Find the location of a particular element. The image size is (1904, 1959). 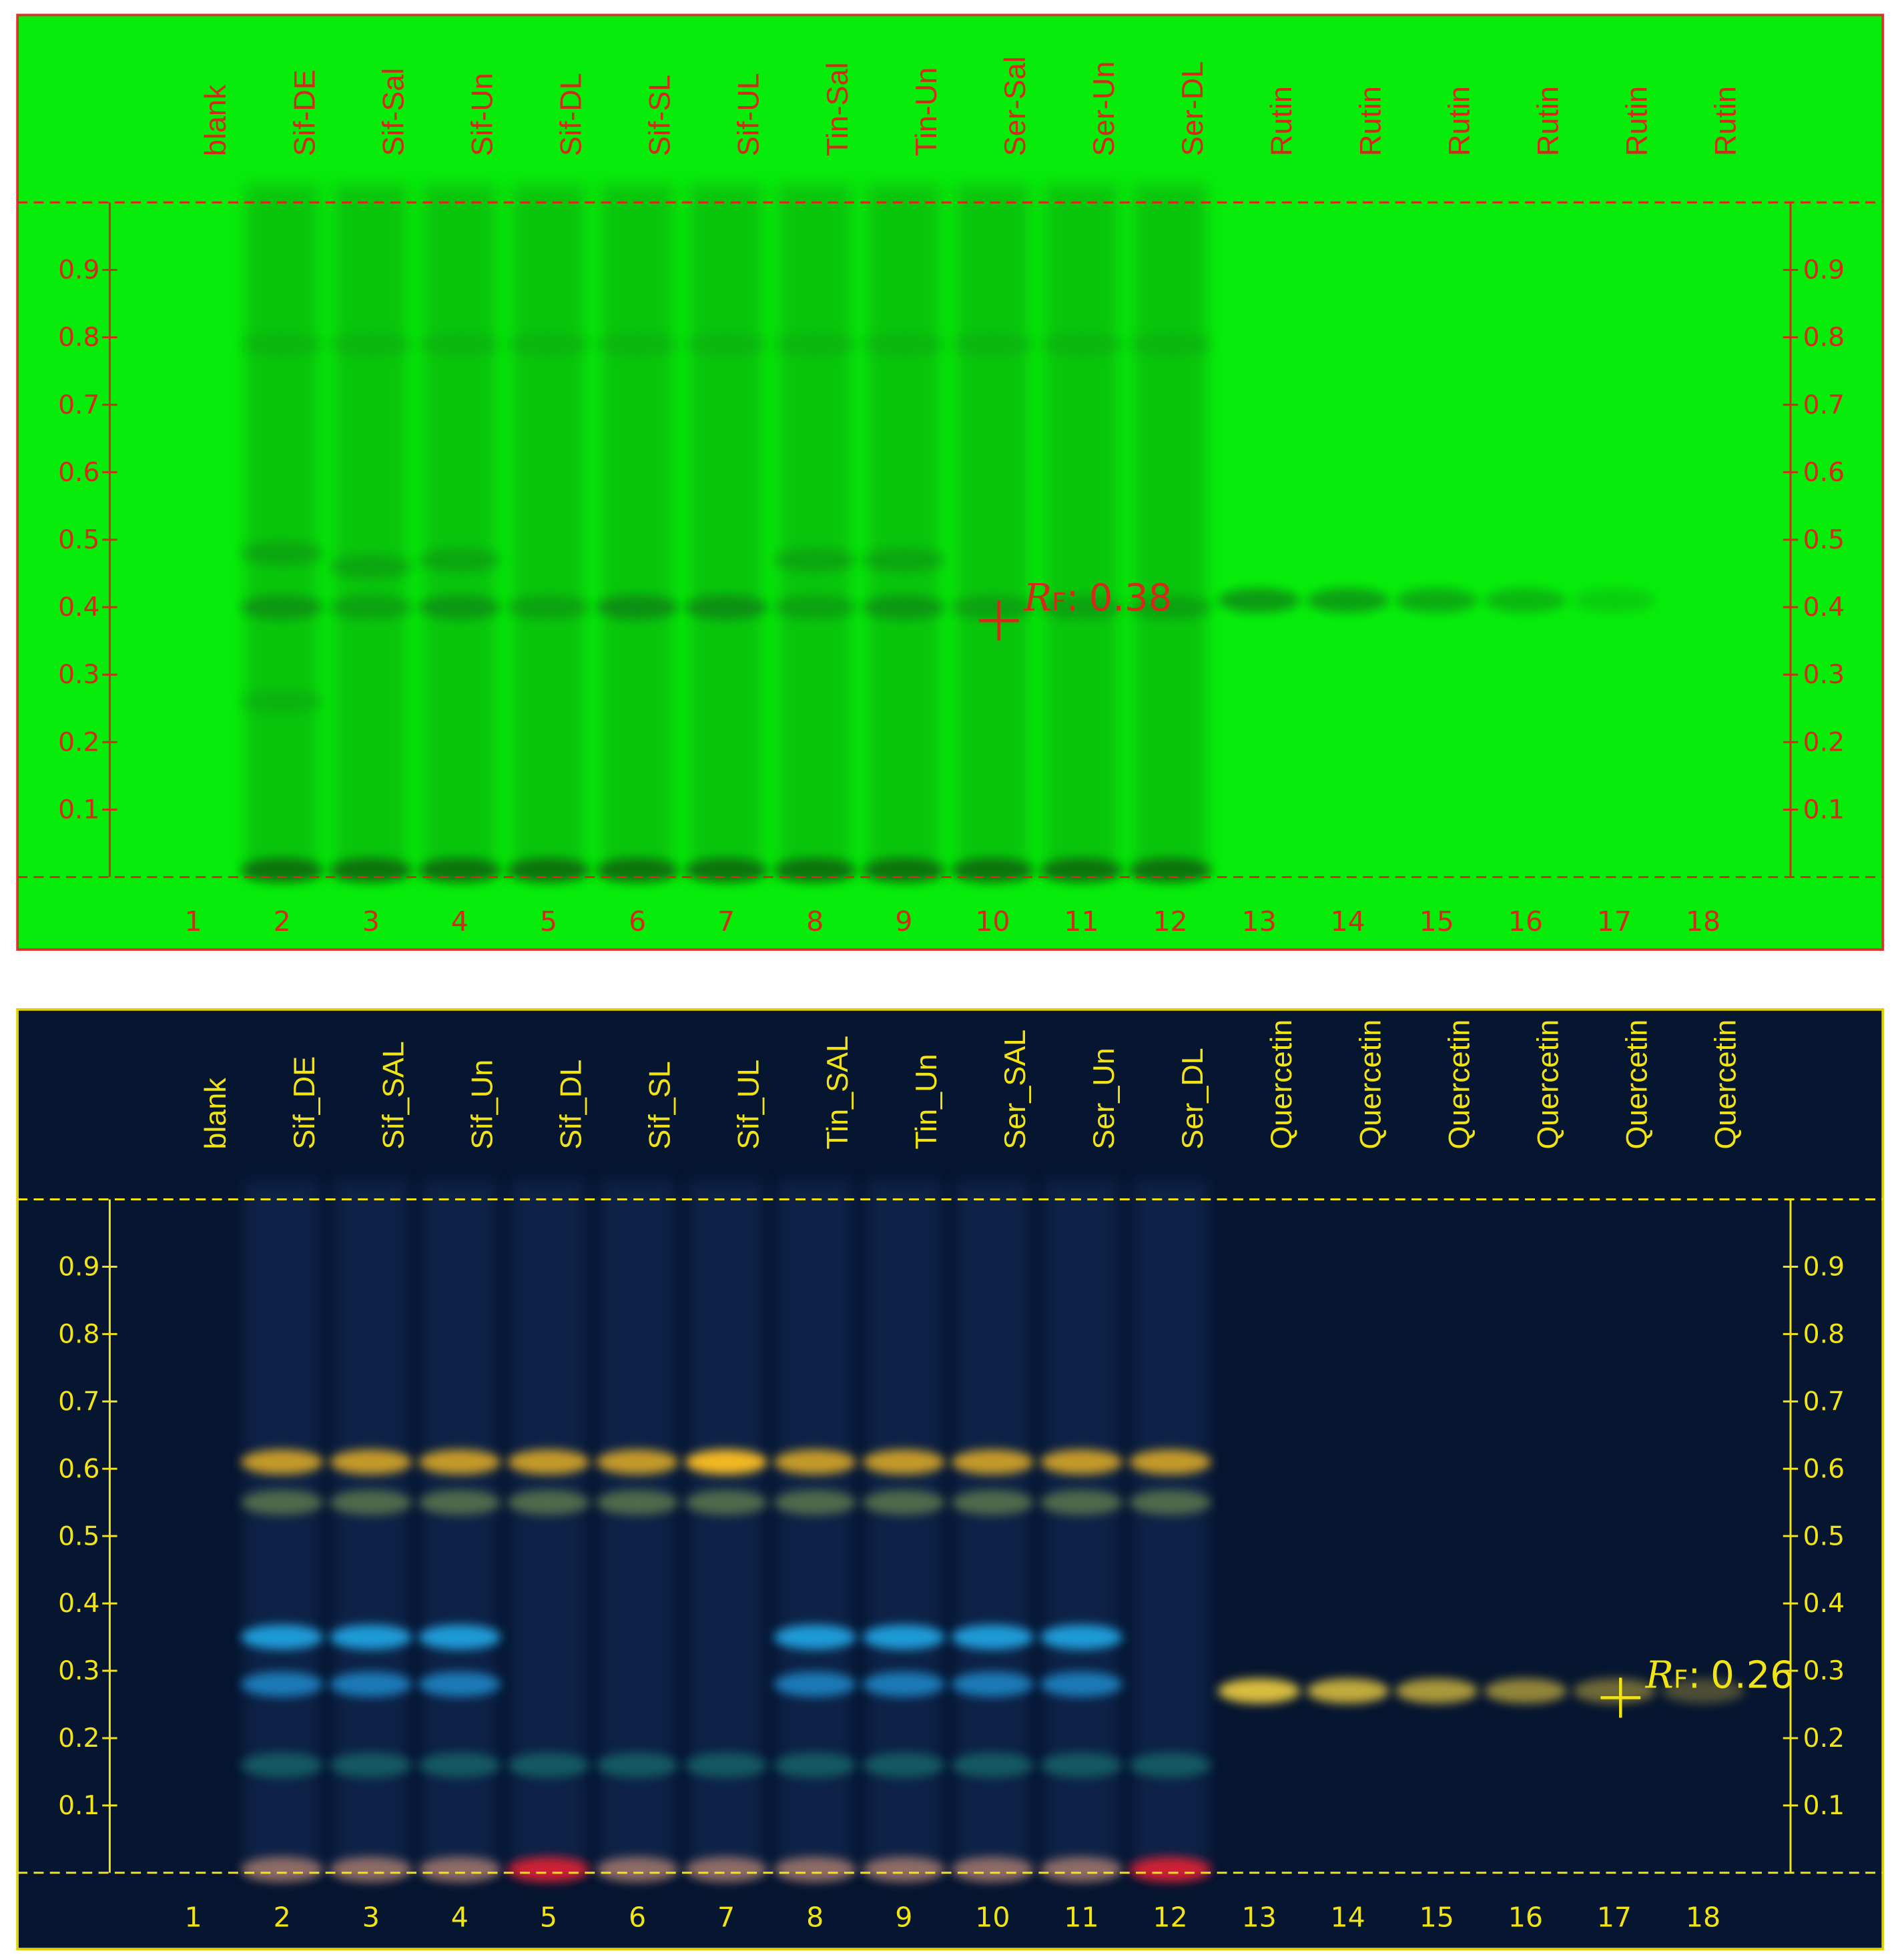

lane-number: 14 is located at coordinates (1348, 921).